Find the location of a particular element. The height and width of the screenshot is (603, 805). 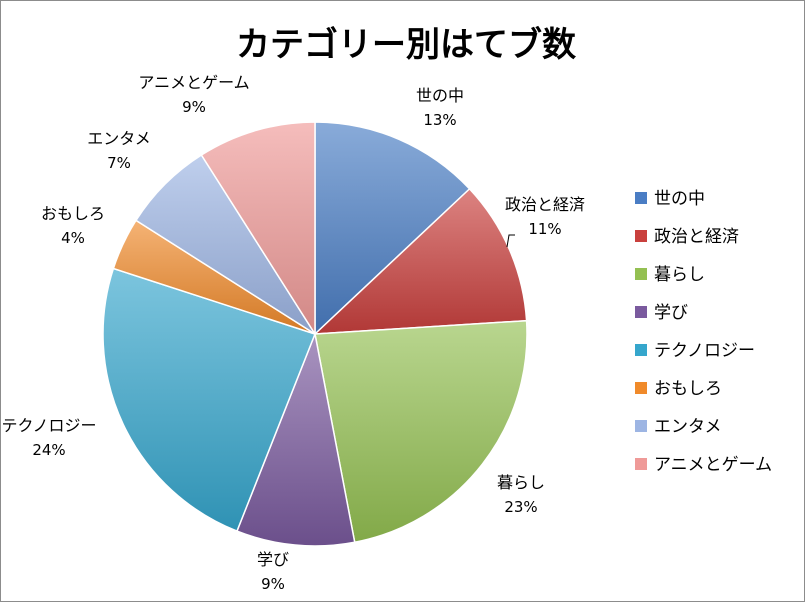

legend-entry-label: エンタメ is located at coordinates (688, 427).